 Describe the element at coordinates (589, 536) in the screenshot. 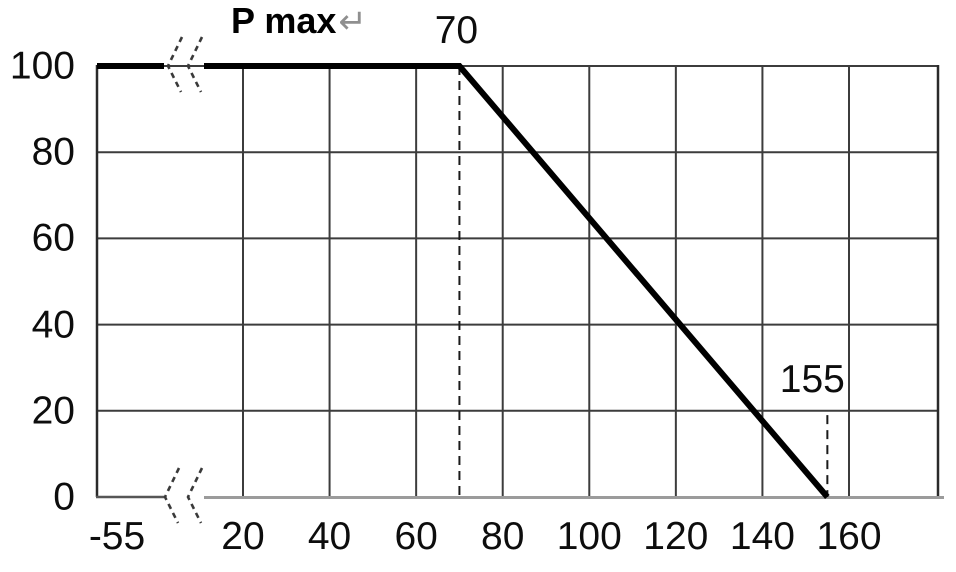

I see `x-tick-label: 100` at that location.